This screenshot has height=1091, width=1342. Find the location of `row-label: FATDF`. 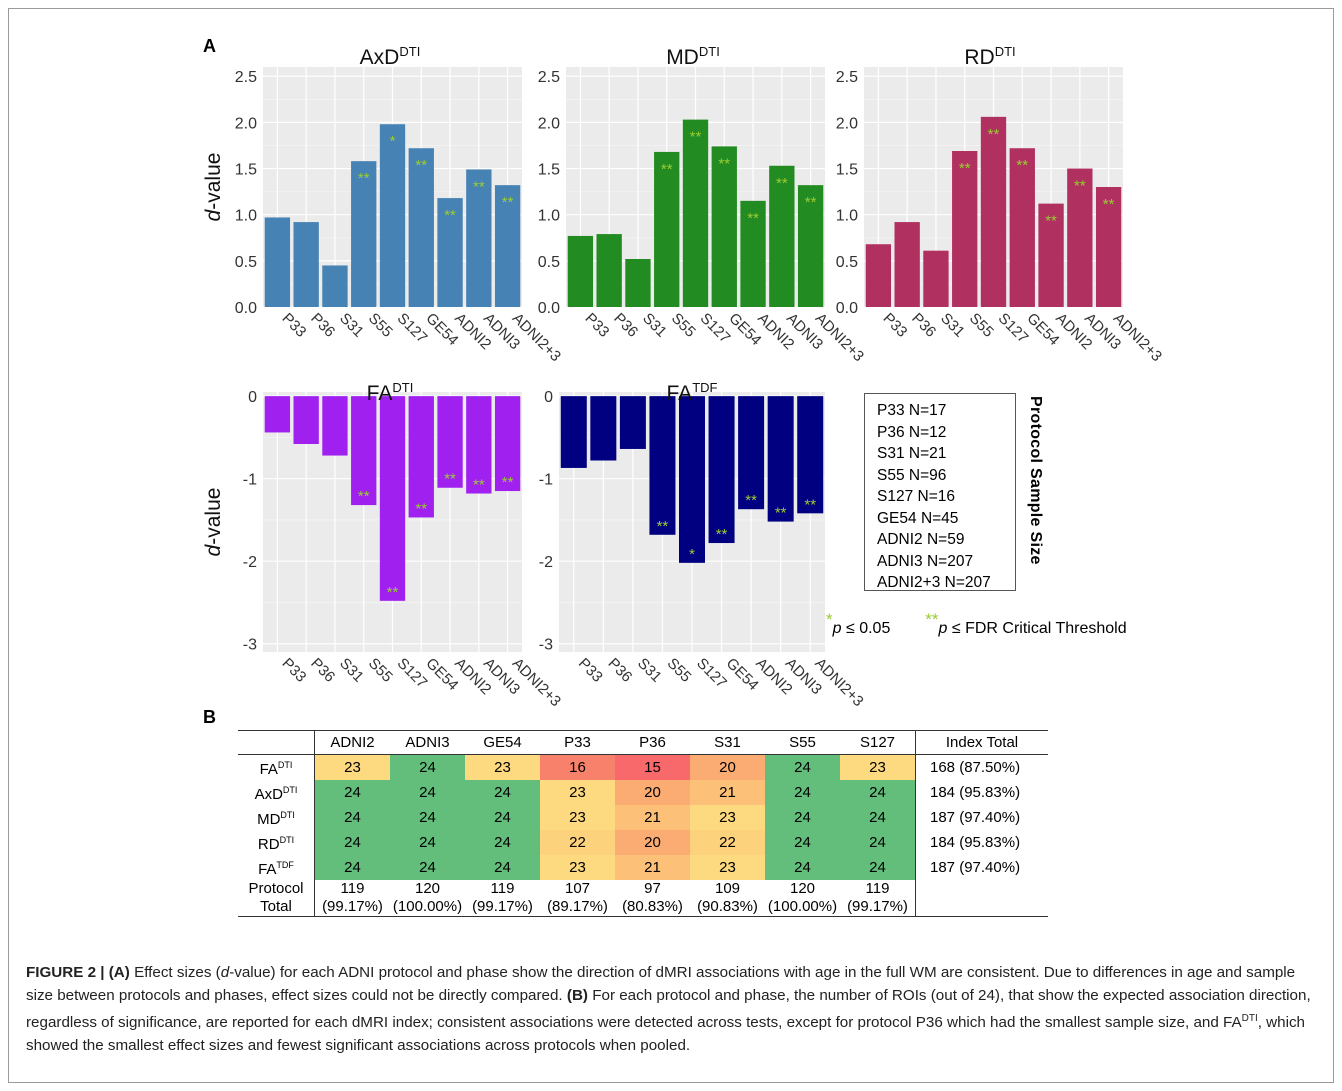

row-label: FATDF is located at coordinates (276, 867).